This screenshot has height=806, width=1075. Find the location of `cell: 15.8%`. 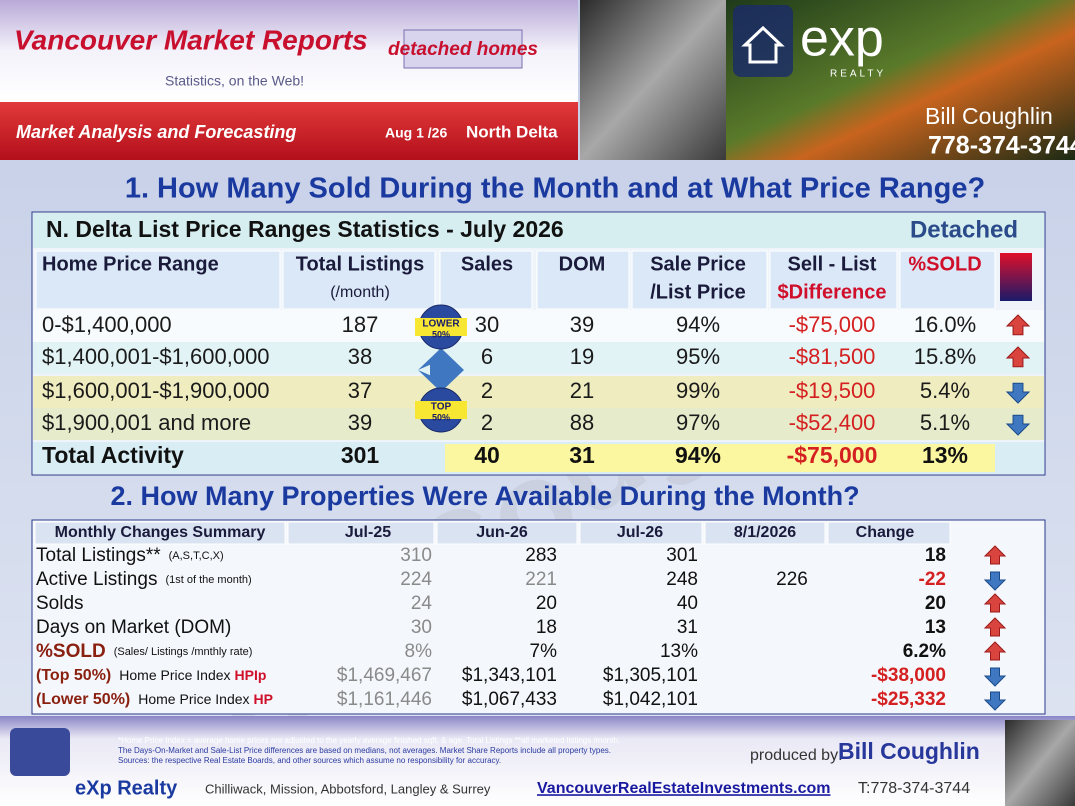

cell: 15.8% is located at coordinates (945, 356).